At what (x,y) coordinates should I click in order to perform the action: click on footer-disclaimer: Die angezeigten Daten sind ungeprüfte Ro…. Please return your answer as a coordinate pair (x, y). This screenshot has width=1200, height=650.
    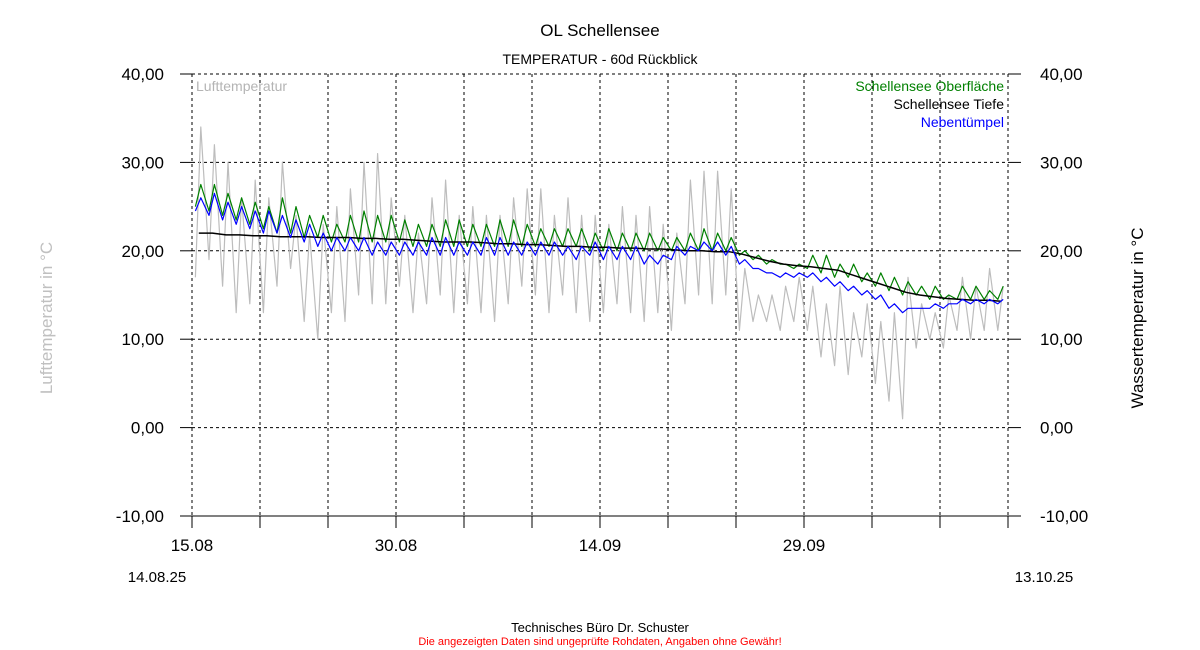
    Looking at the image, I should click on (599, 642).